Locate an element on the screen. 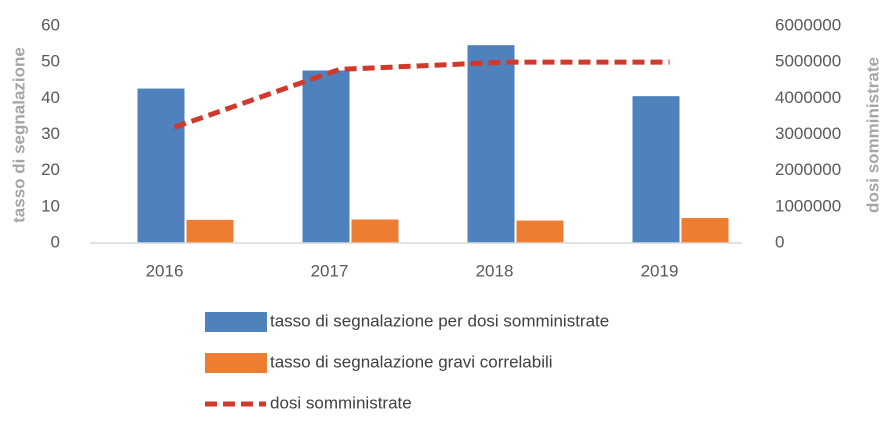 The width and height of the screenshot is (887, 422). y-axis-title: tasso di segnalazione is located at coordinates (18, 135).